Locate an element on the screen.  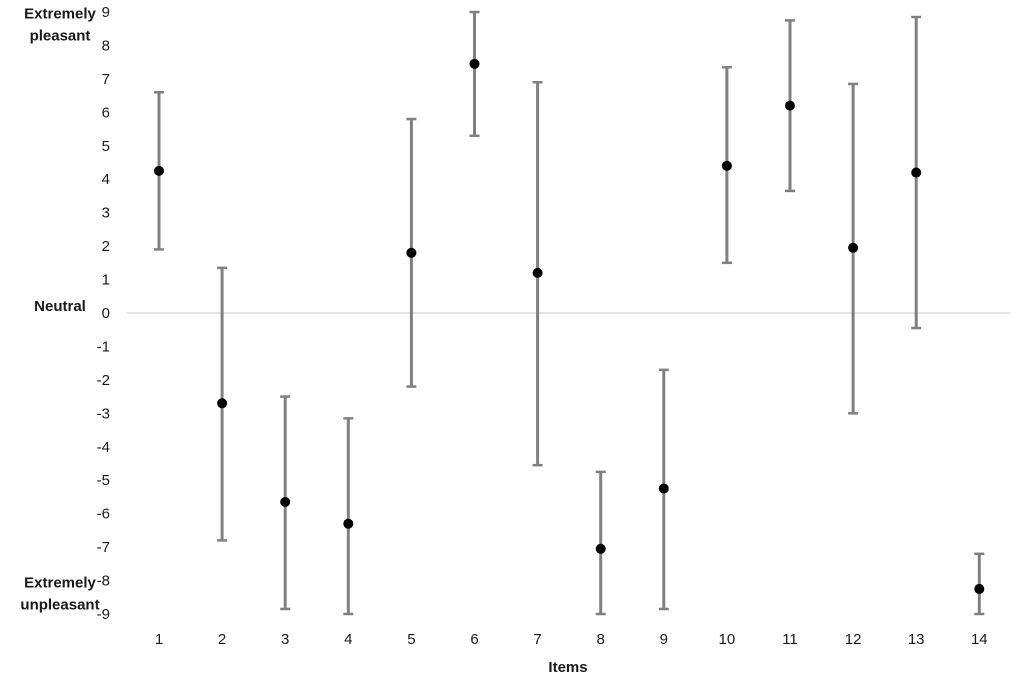
x-tick-label: 7 is located at coordinates (537, 639).